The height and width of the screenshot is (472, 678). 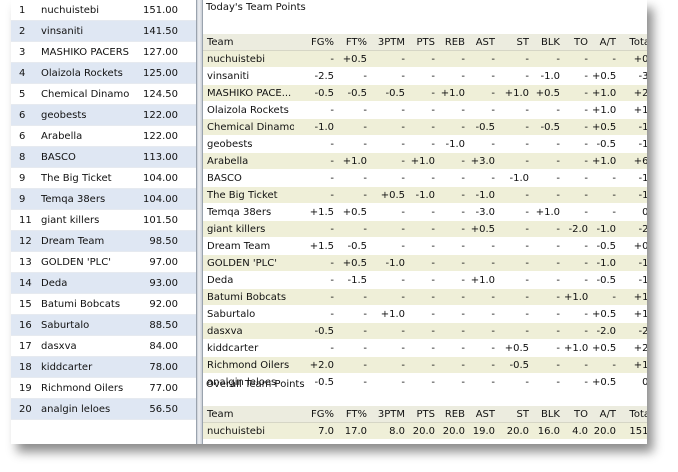 I want to click on standings-row: 2 vinsaniti 141.50, so click(x=103, y=31).